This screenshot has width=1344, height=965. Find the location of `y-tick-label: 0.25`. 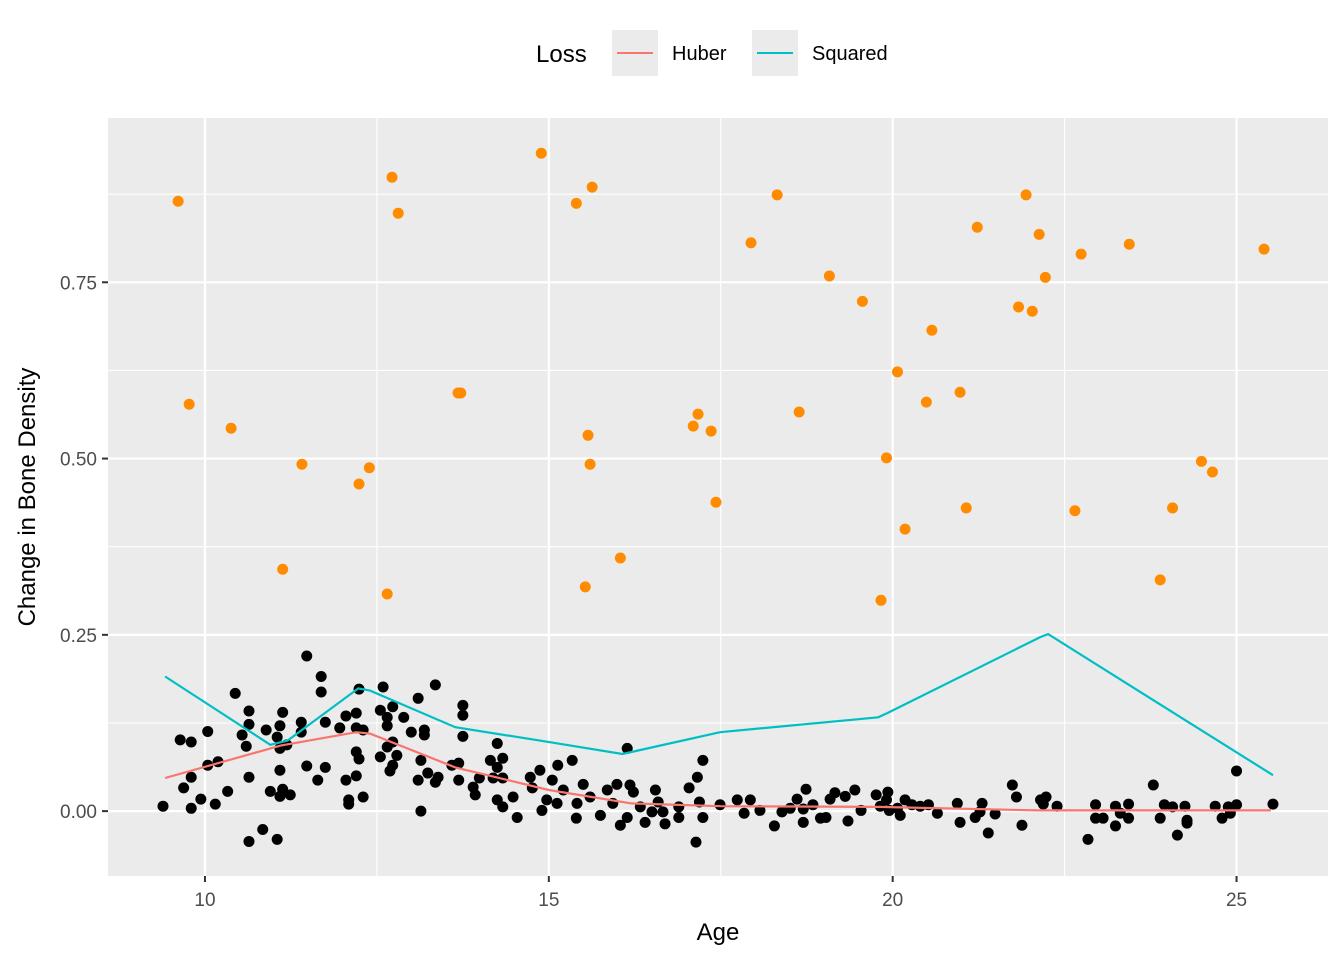

y-tick-label: 0.25 is located at coordinates (78, 636).